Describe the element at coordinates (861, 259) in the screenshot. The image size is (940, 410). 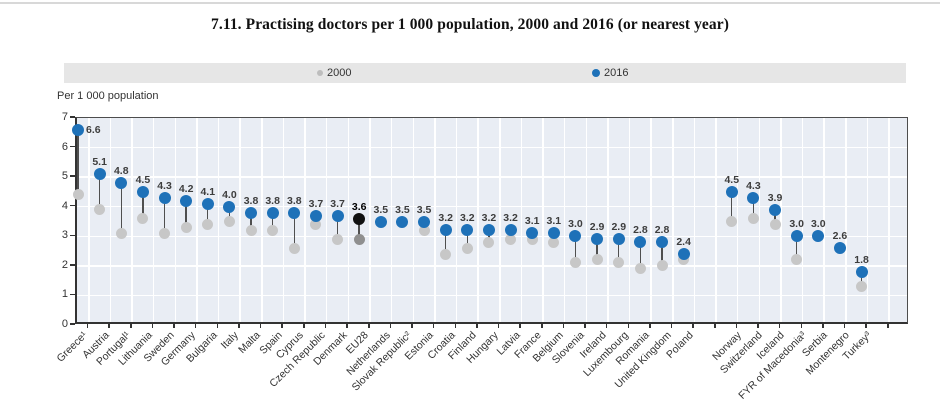
I see `value-label: 1.8` at that location.